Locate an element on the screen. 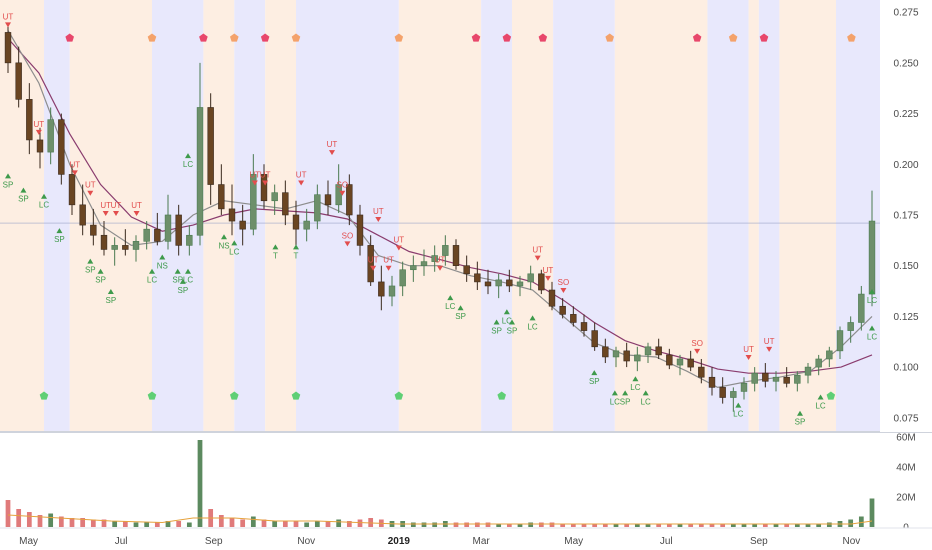 The width and height of the screenshot is (932, 550). time-tick-label: 2019 is located at coordinates (399, 541).